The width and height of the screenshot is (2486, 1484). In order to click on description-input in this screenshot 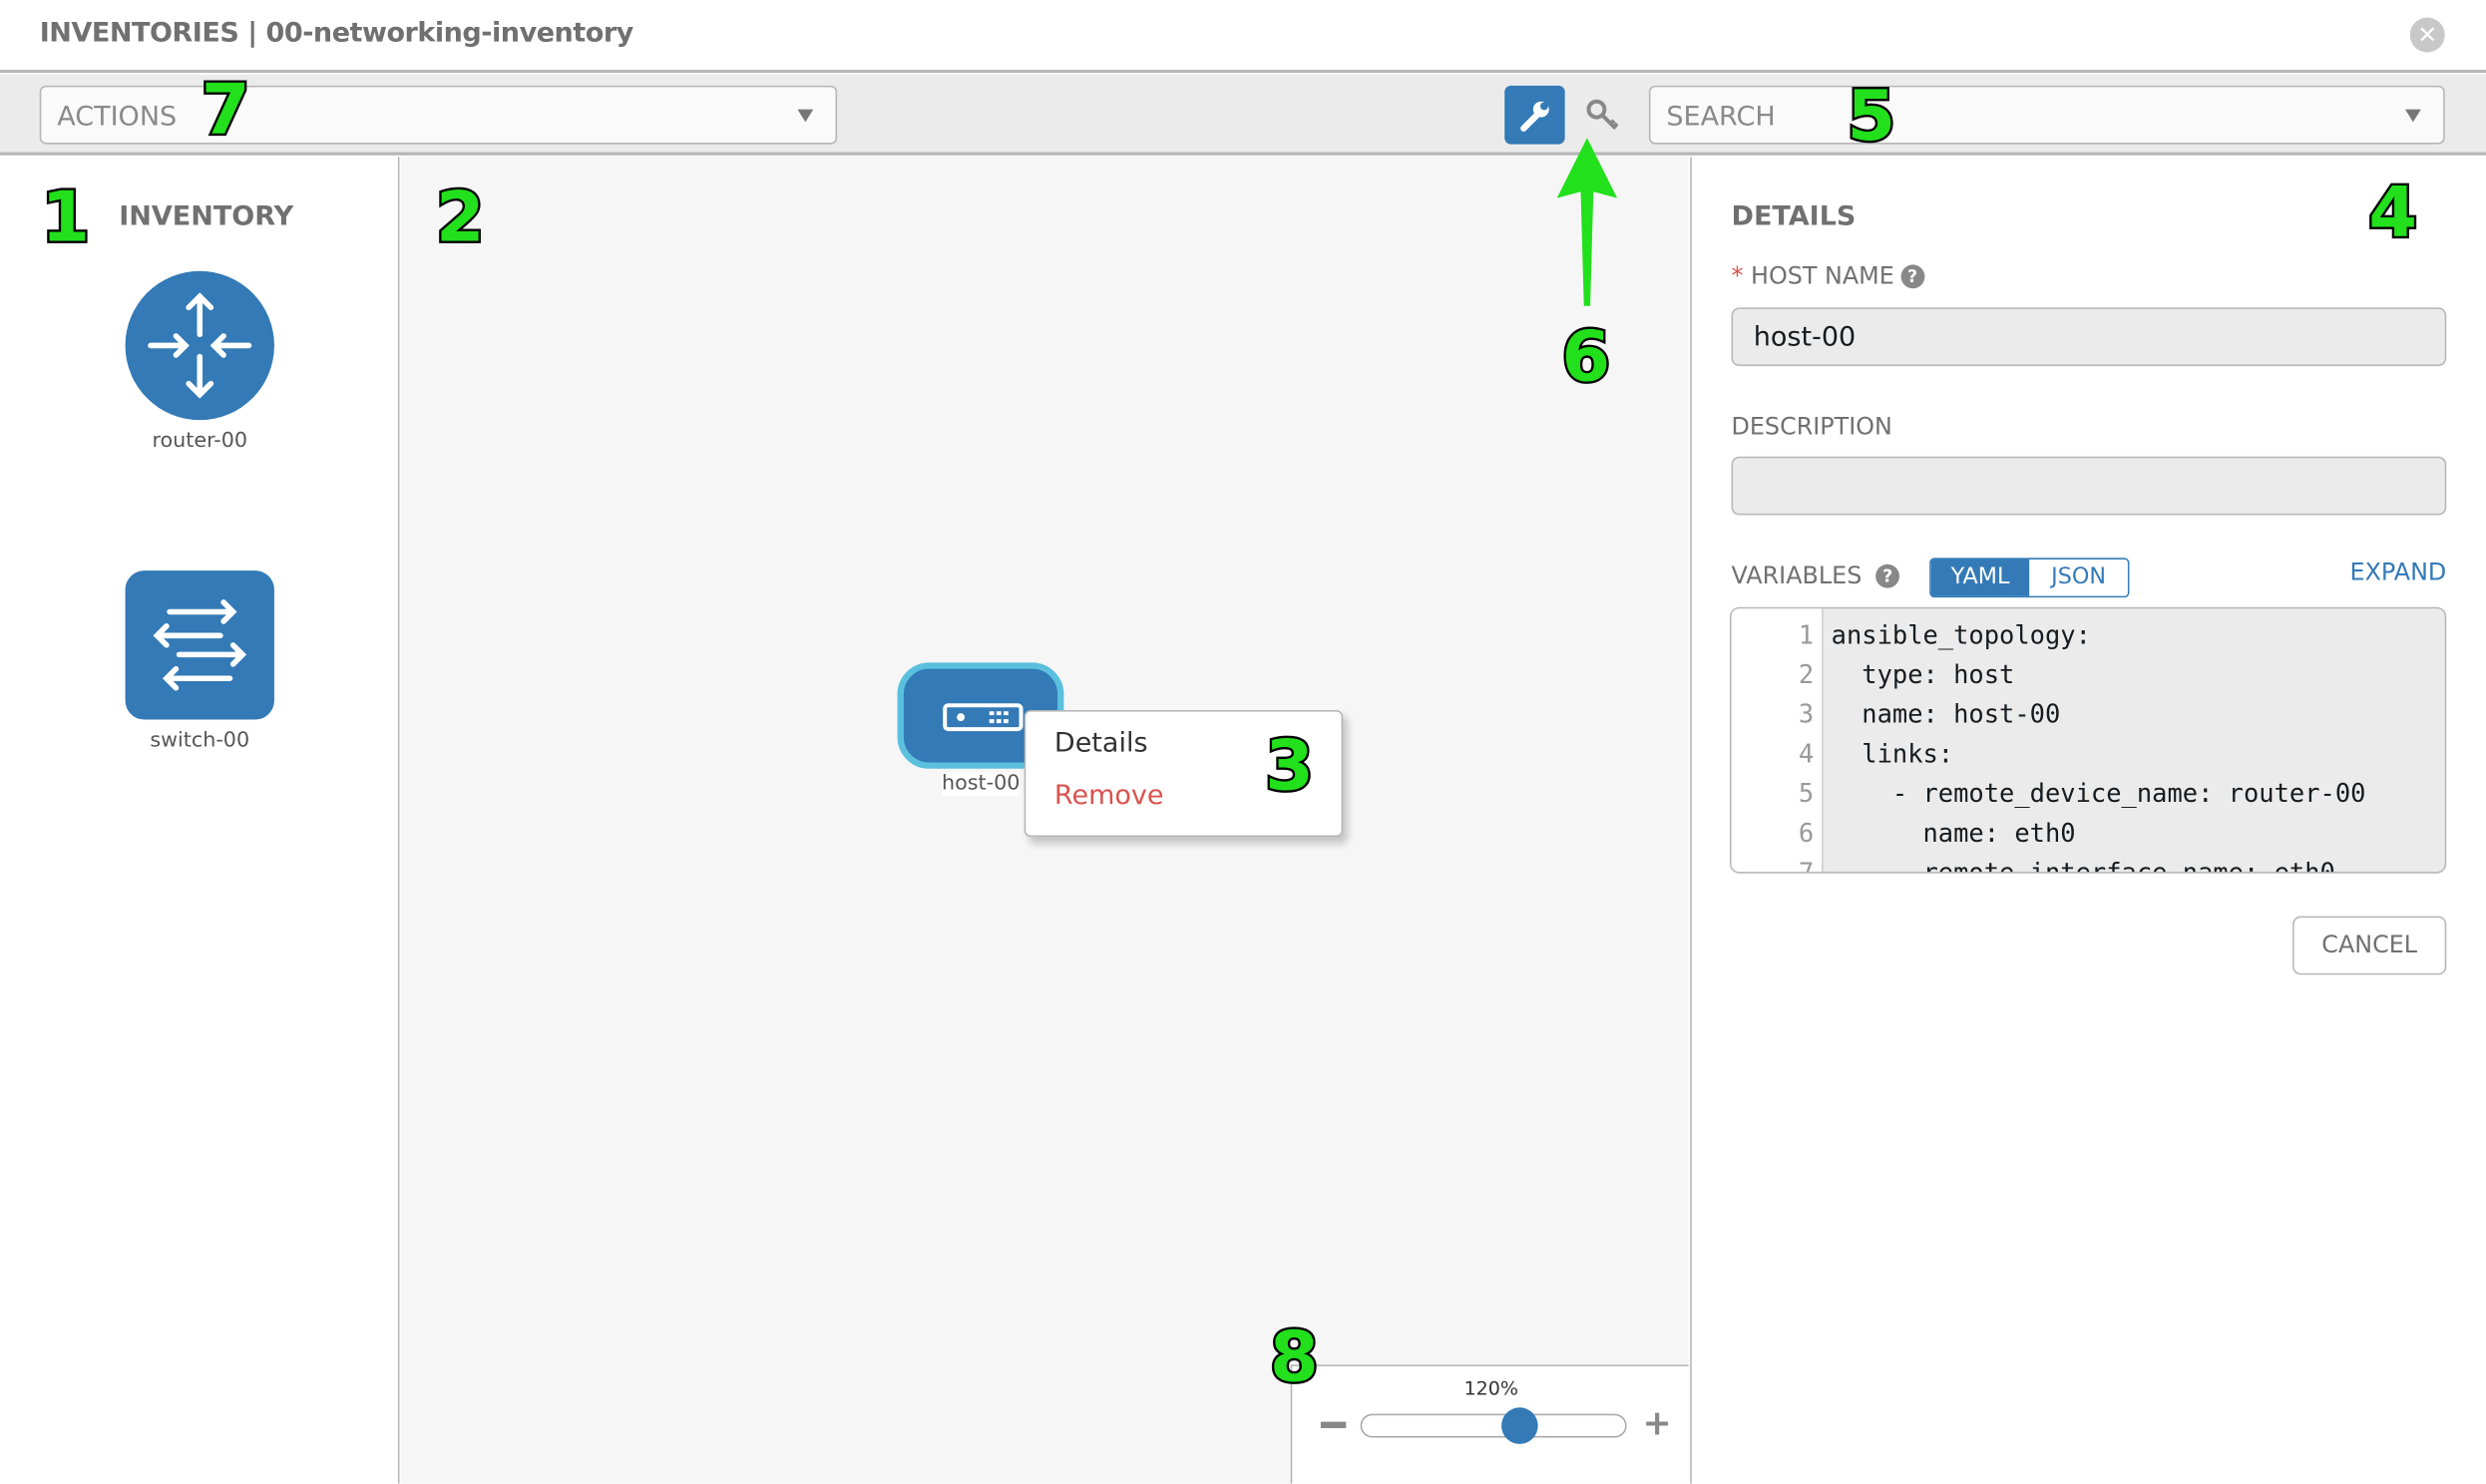, I will do `click(2089, 486)`.